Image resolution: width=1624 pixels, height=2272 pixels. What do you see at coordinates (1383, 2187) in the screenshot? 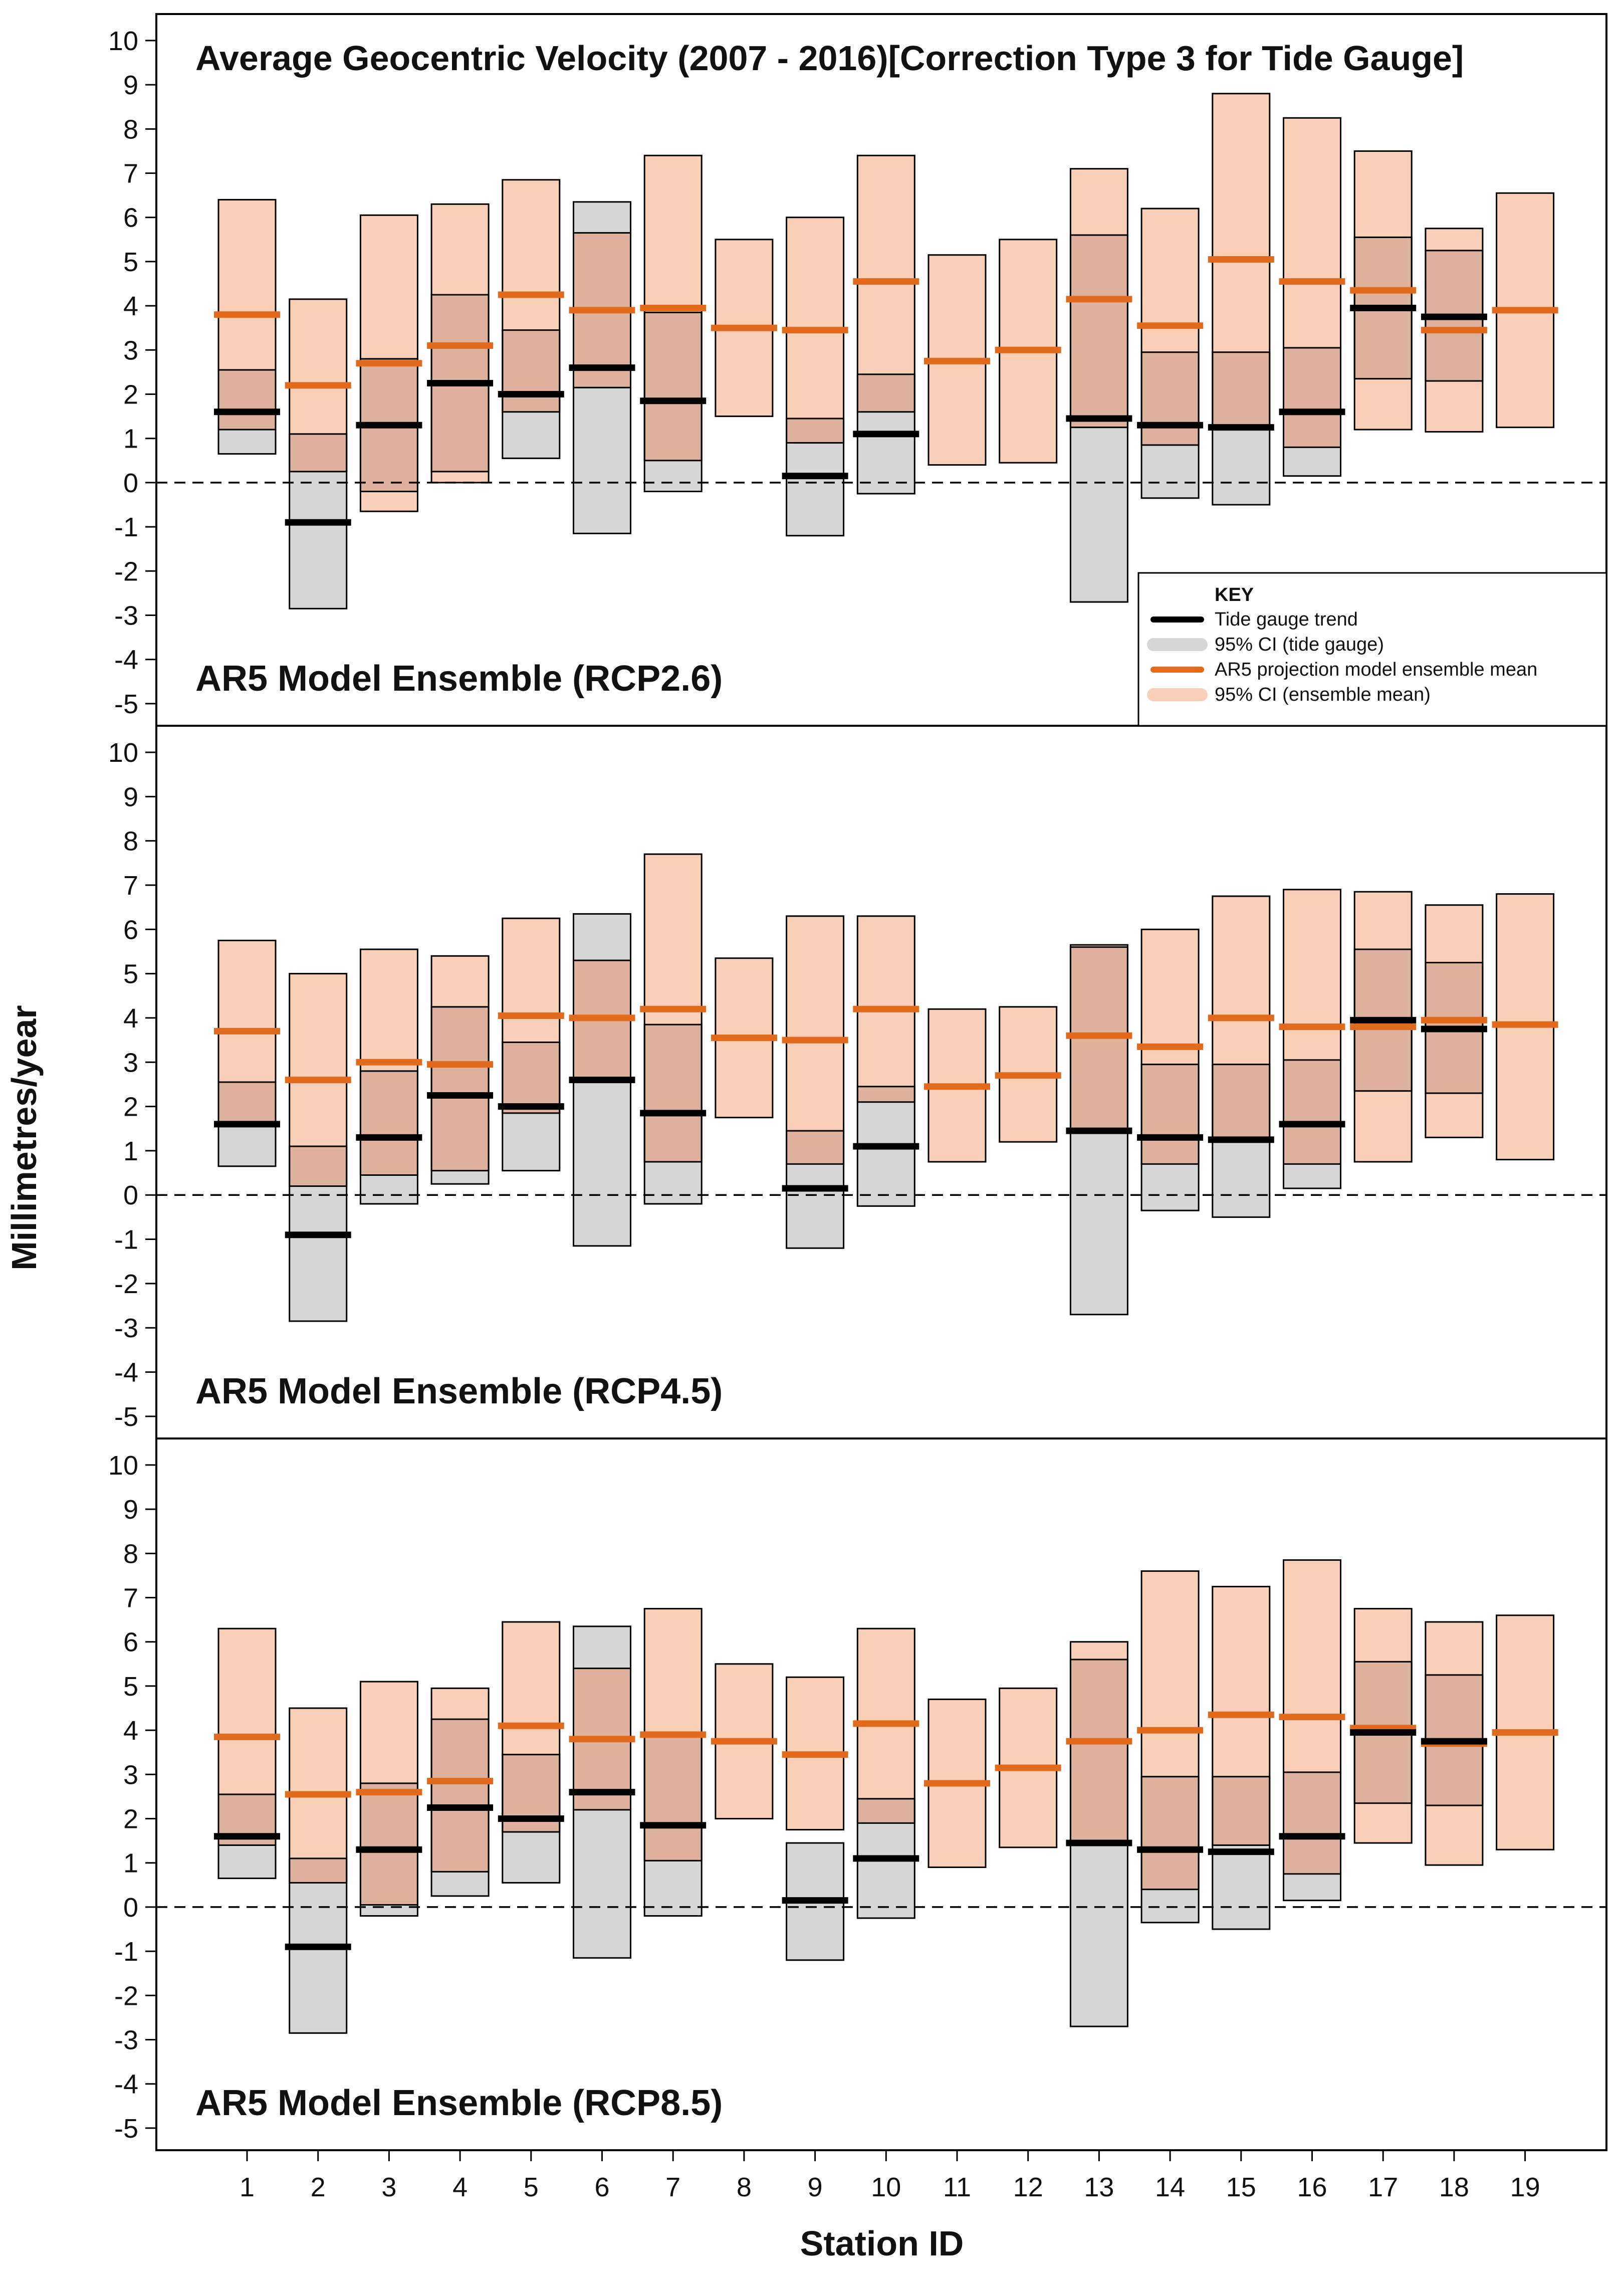
I see `x-tick-label: 17` at bounding box center [1383, 2187].